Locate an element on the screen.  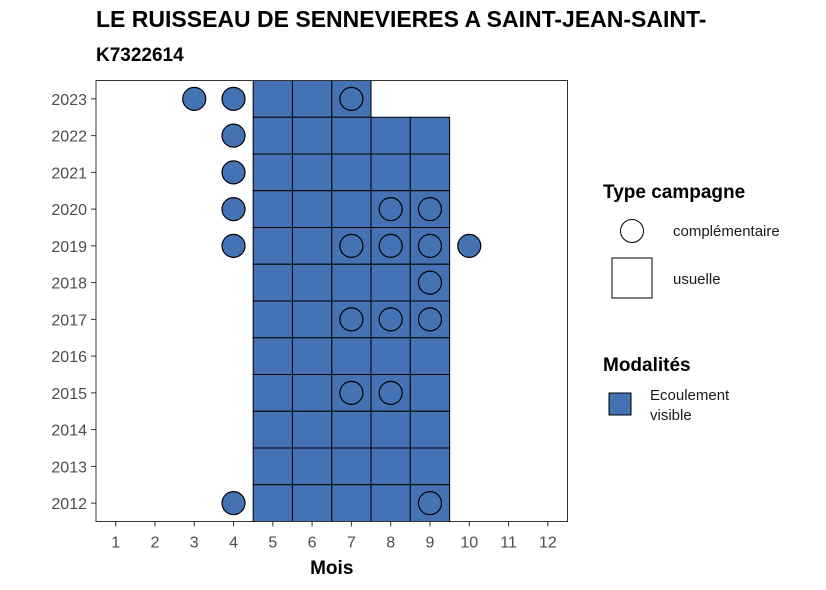
y-tick-label-2014: 2014 is located at coordinates (69, 431).